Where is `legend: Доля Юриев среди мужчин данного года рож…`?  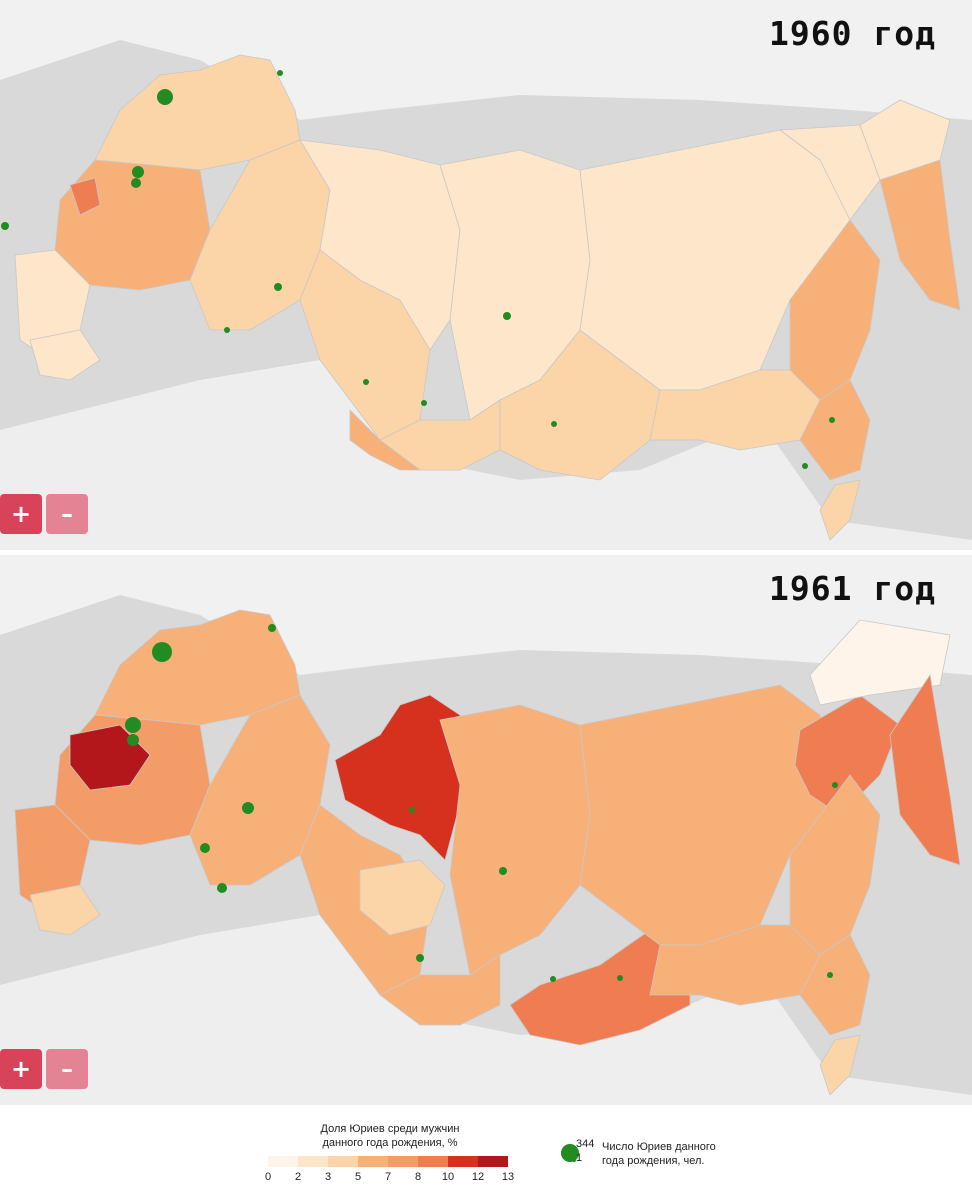
legend: Доля Юриев среди мужчин данного года рож… is located at coordinates (486, 1148).